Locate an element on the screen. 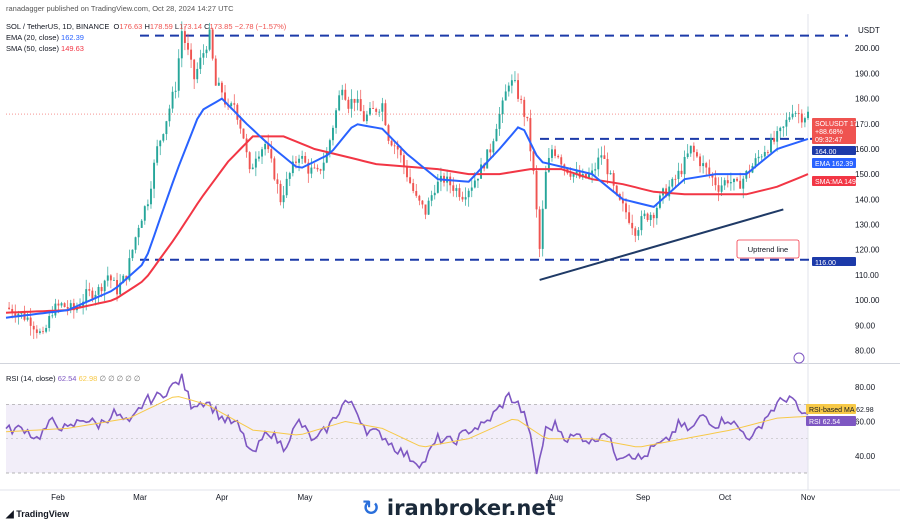 Image resolution: width=900 pixels, height=527 pixels. sma-legend: SMA (50, close) 149.63 is located at coordinates (45, 48).